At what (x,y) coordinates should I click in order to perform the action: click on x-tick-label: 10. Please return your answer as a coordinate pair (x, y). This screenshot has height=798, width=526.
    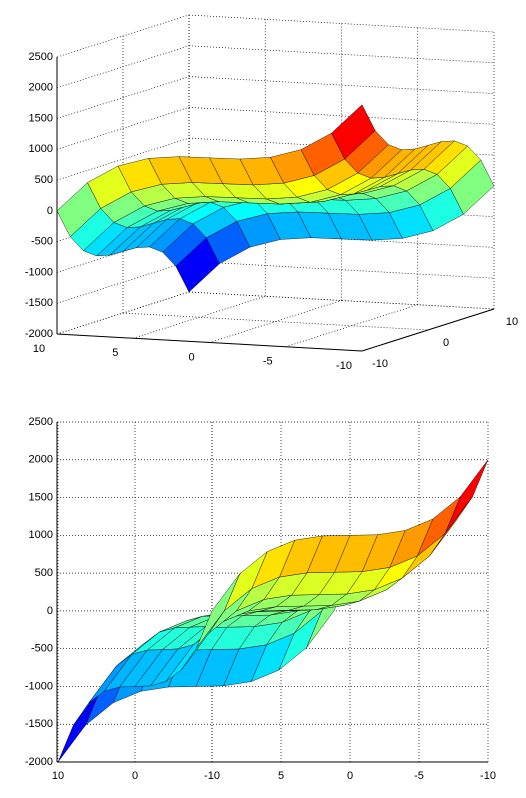
    Looking at the image, I should click on (39, 349).